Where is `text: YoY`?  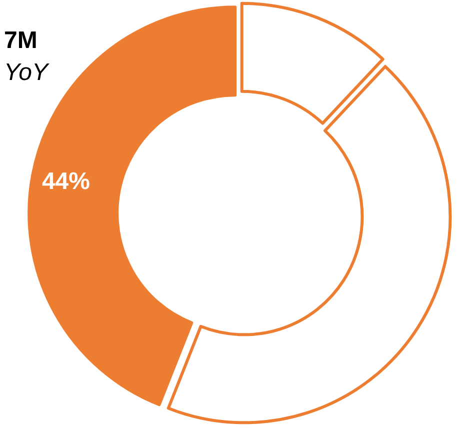
text: YoY is located at coordinates (27, 72).